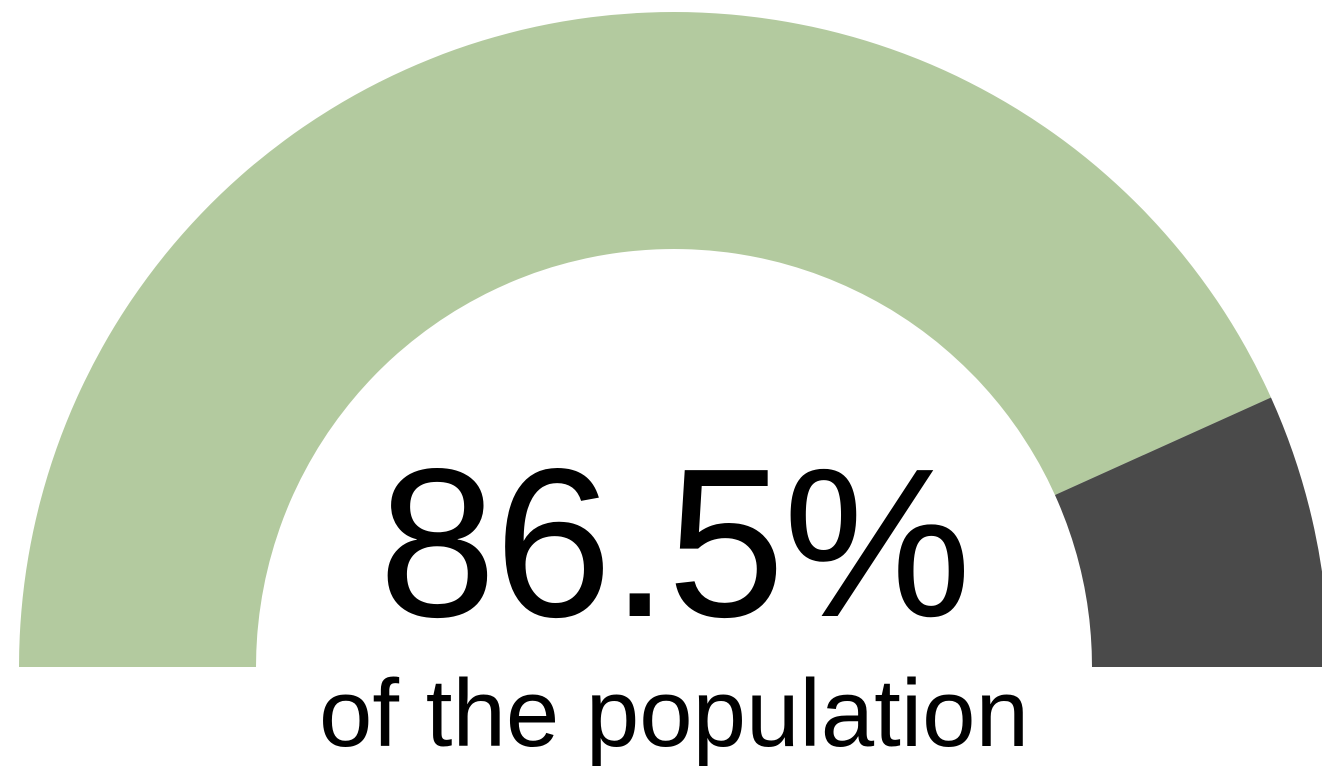 Image resolution: width=1322 pixels, height=768 pixels. What do you see at coordinates (1188, 532) in the screenshot?
I see `gauge-segment-remaining` at bounding box center [1188, 532].